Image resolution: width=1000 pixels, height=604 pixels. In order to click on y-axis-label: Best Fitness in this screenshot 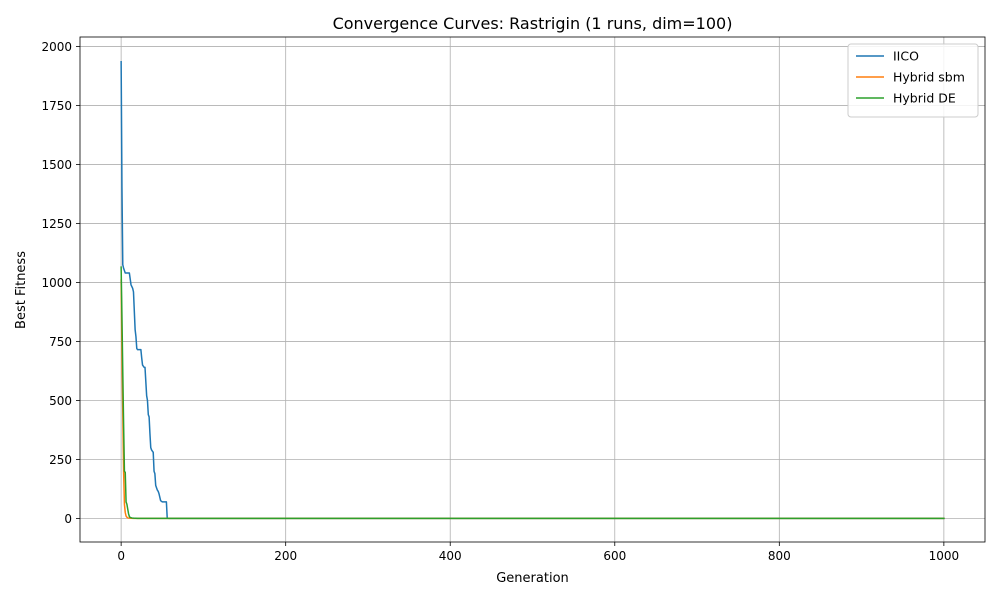, I will do `click(21, 290)`.